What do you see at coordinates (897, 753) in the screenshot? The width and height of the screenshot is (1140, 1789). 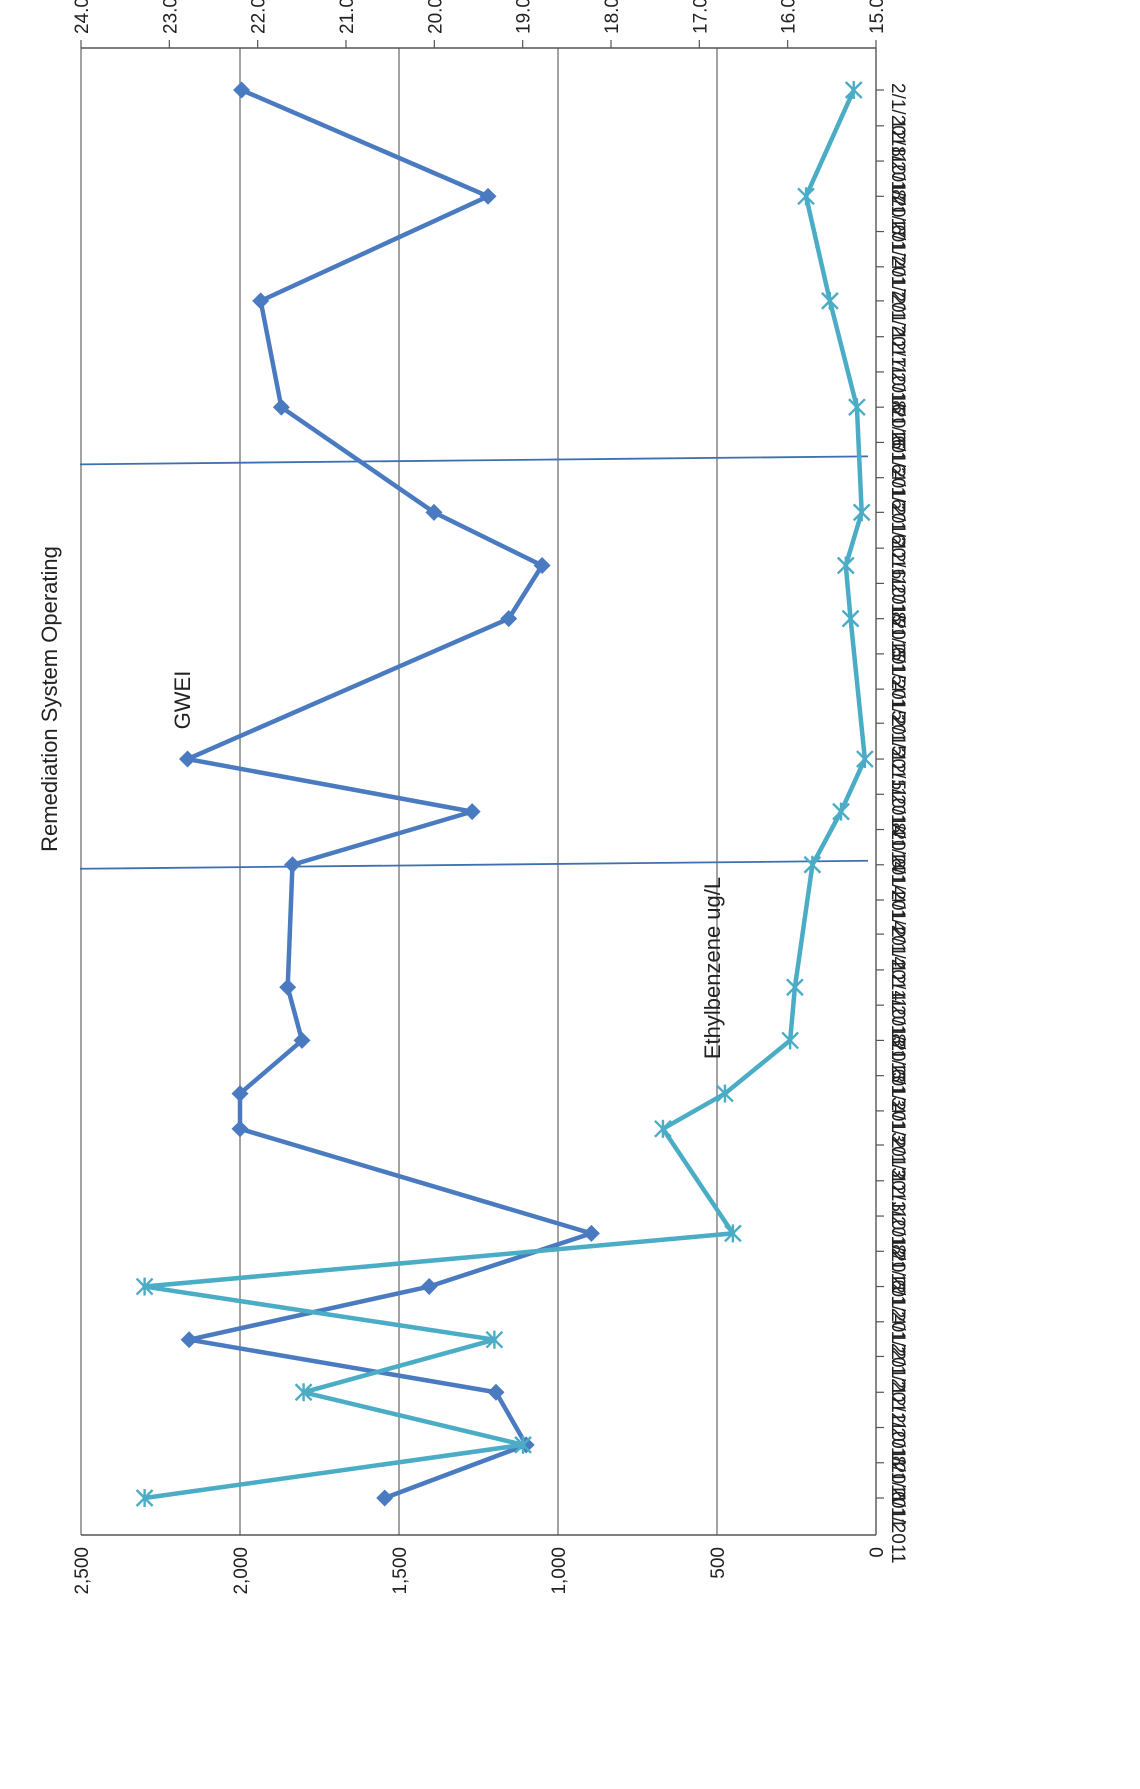 I see `date-tick-label: 2/1/2015` at bounding box center [897, 753].